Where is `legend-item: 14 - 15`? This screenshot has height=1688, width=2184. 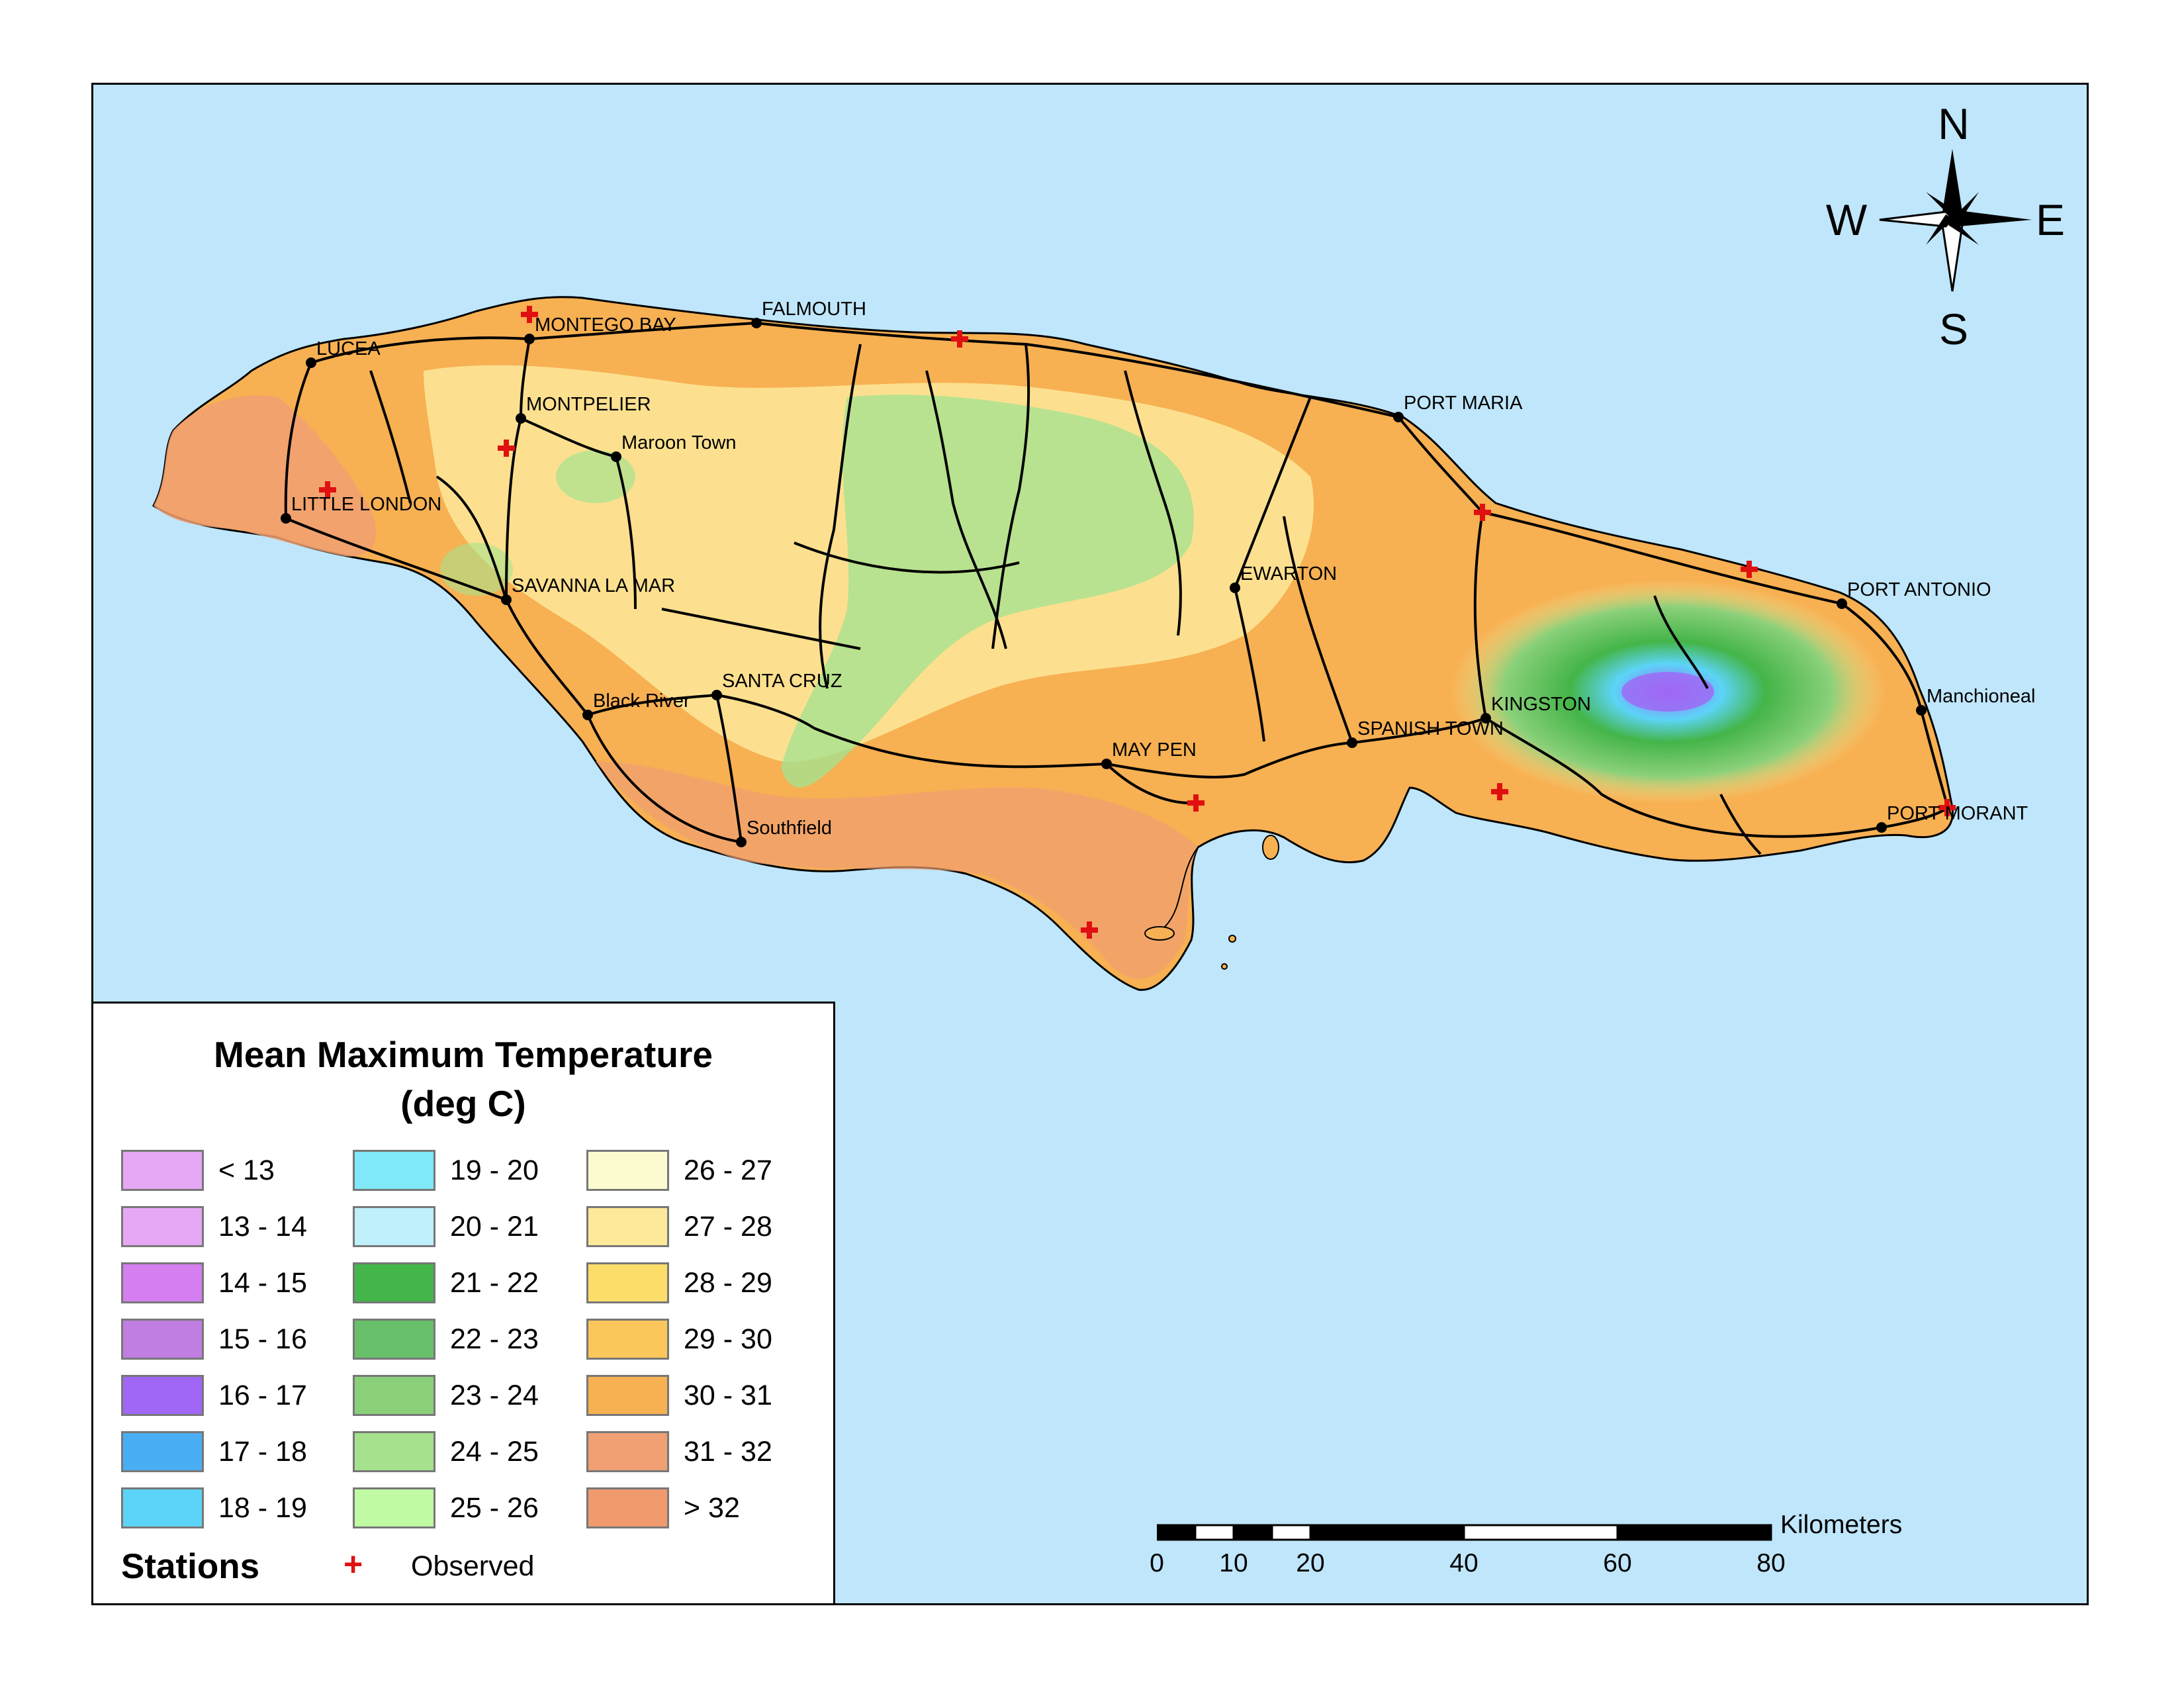
legend-item: 14 - 15 is located at coordinates (214, 1283).